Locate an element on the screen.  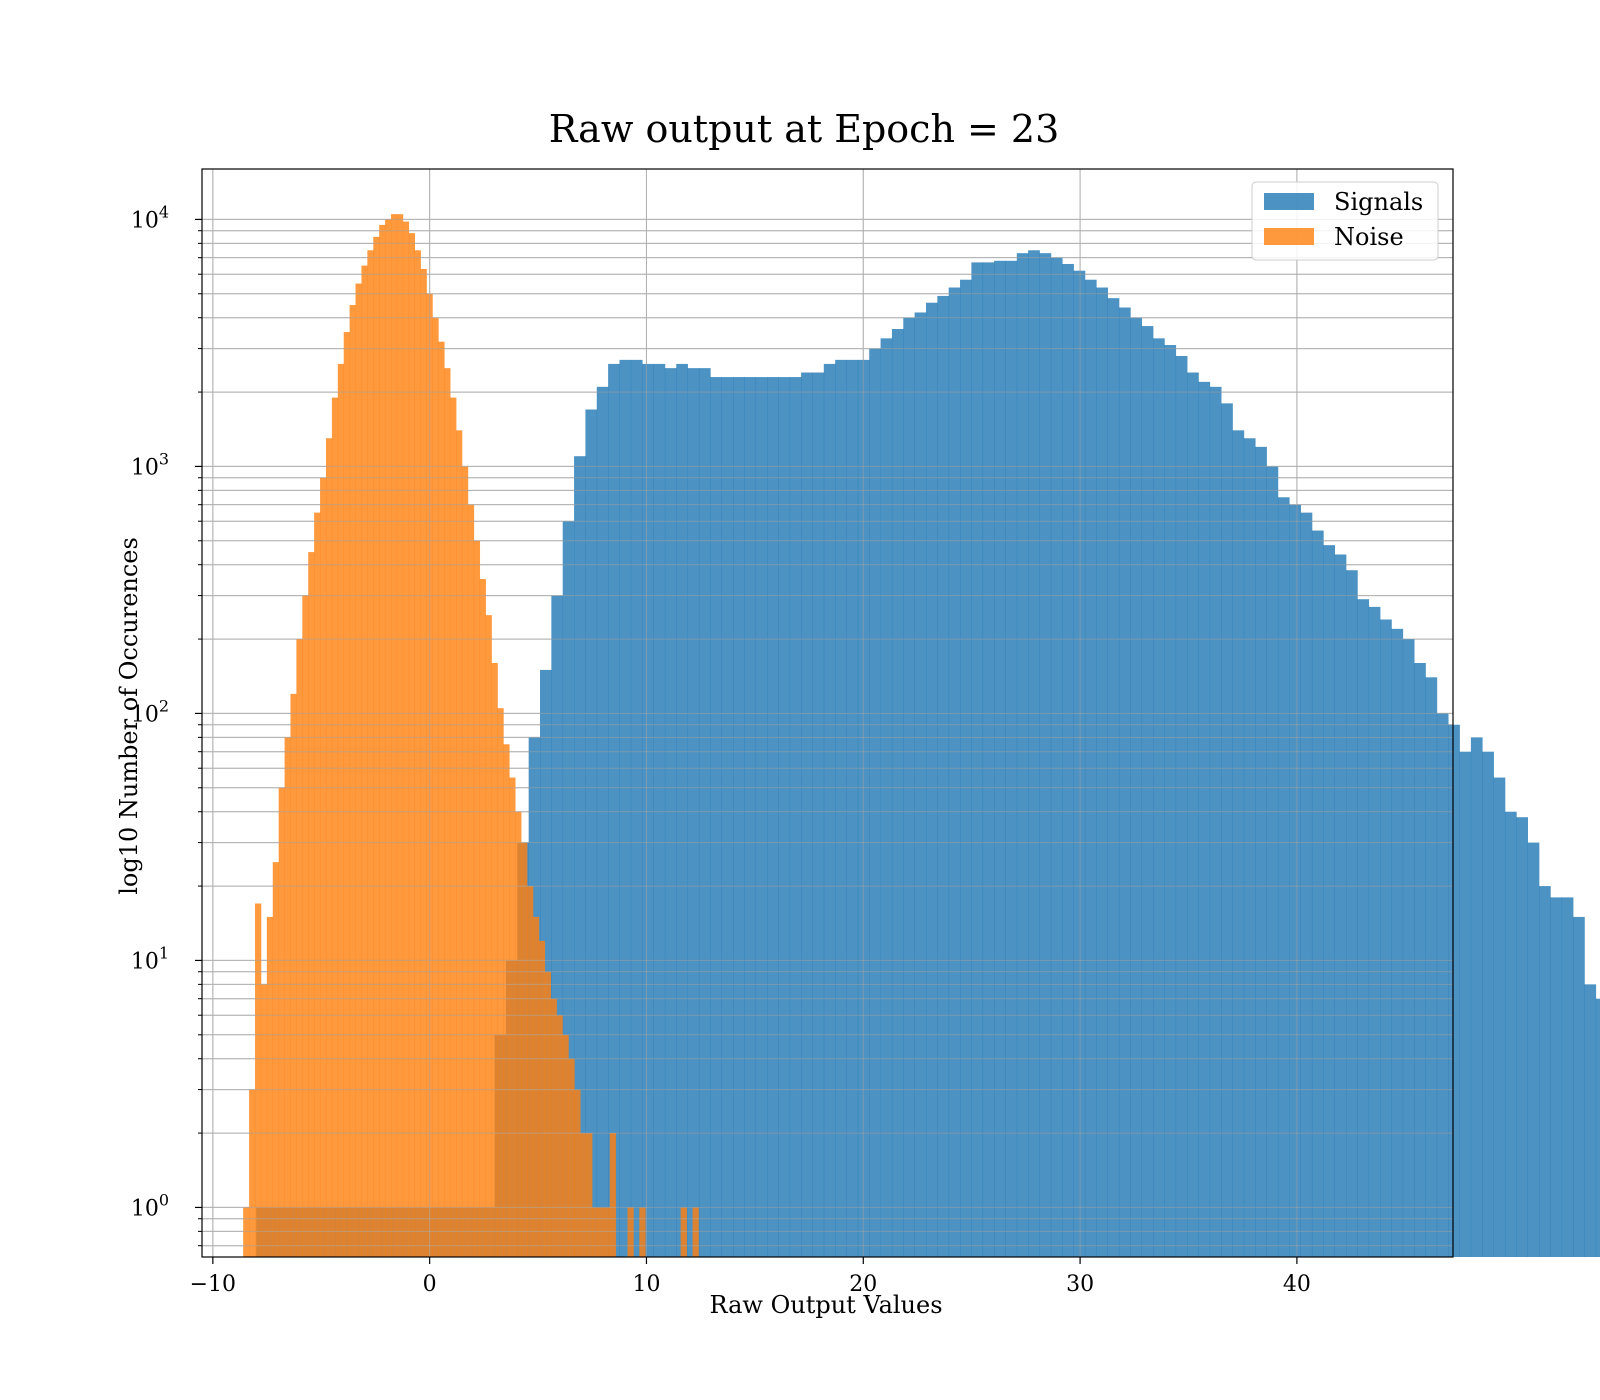
y-tick-label: 10⁴ is located at coordinates (150, 217).